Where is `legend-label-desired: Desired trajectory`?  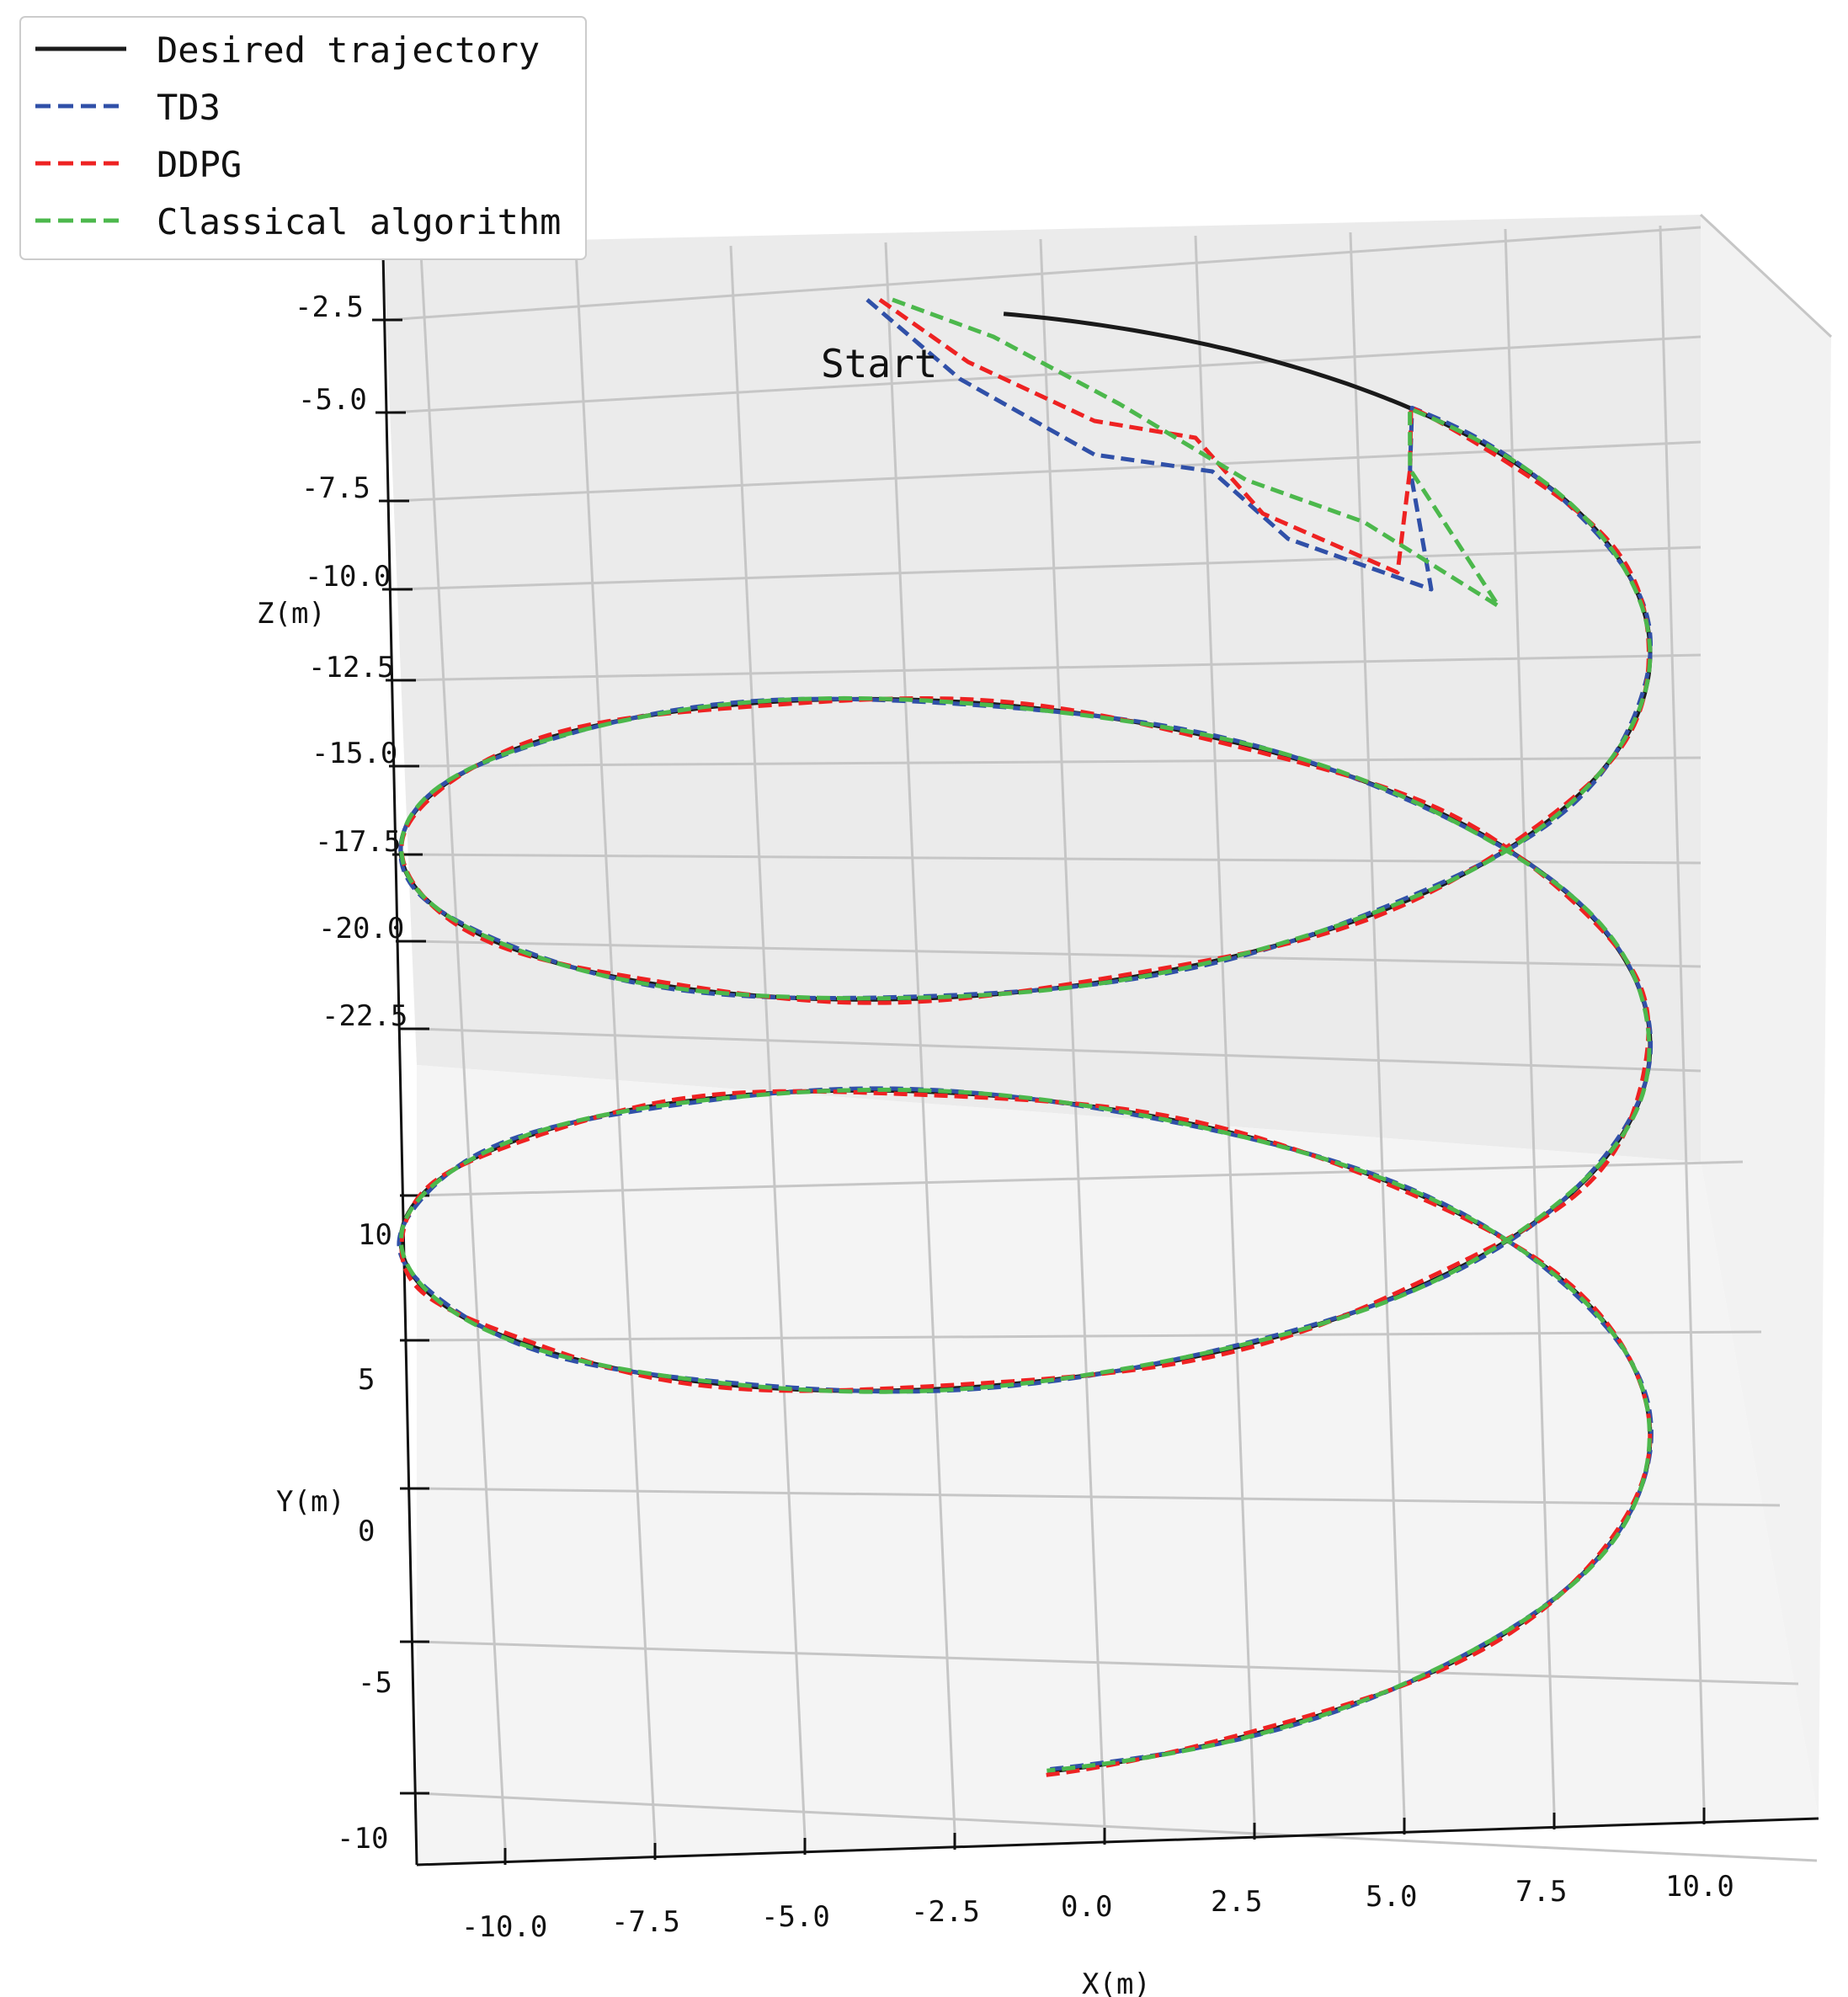
legend-label-desired: Desired trajectory is located at coordinates (348, 50).